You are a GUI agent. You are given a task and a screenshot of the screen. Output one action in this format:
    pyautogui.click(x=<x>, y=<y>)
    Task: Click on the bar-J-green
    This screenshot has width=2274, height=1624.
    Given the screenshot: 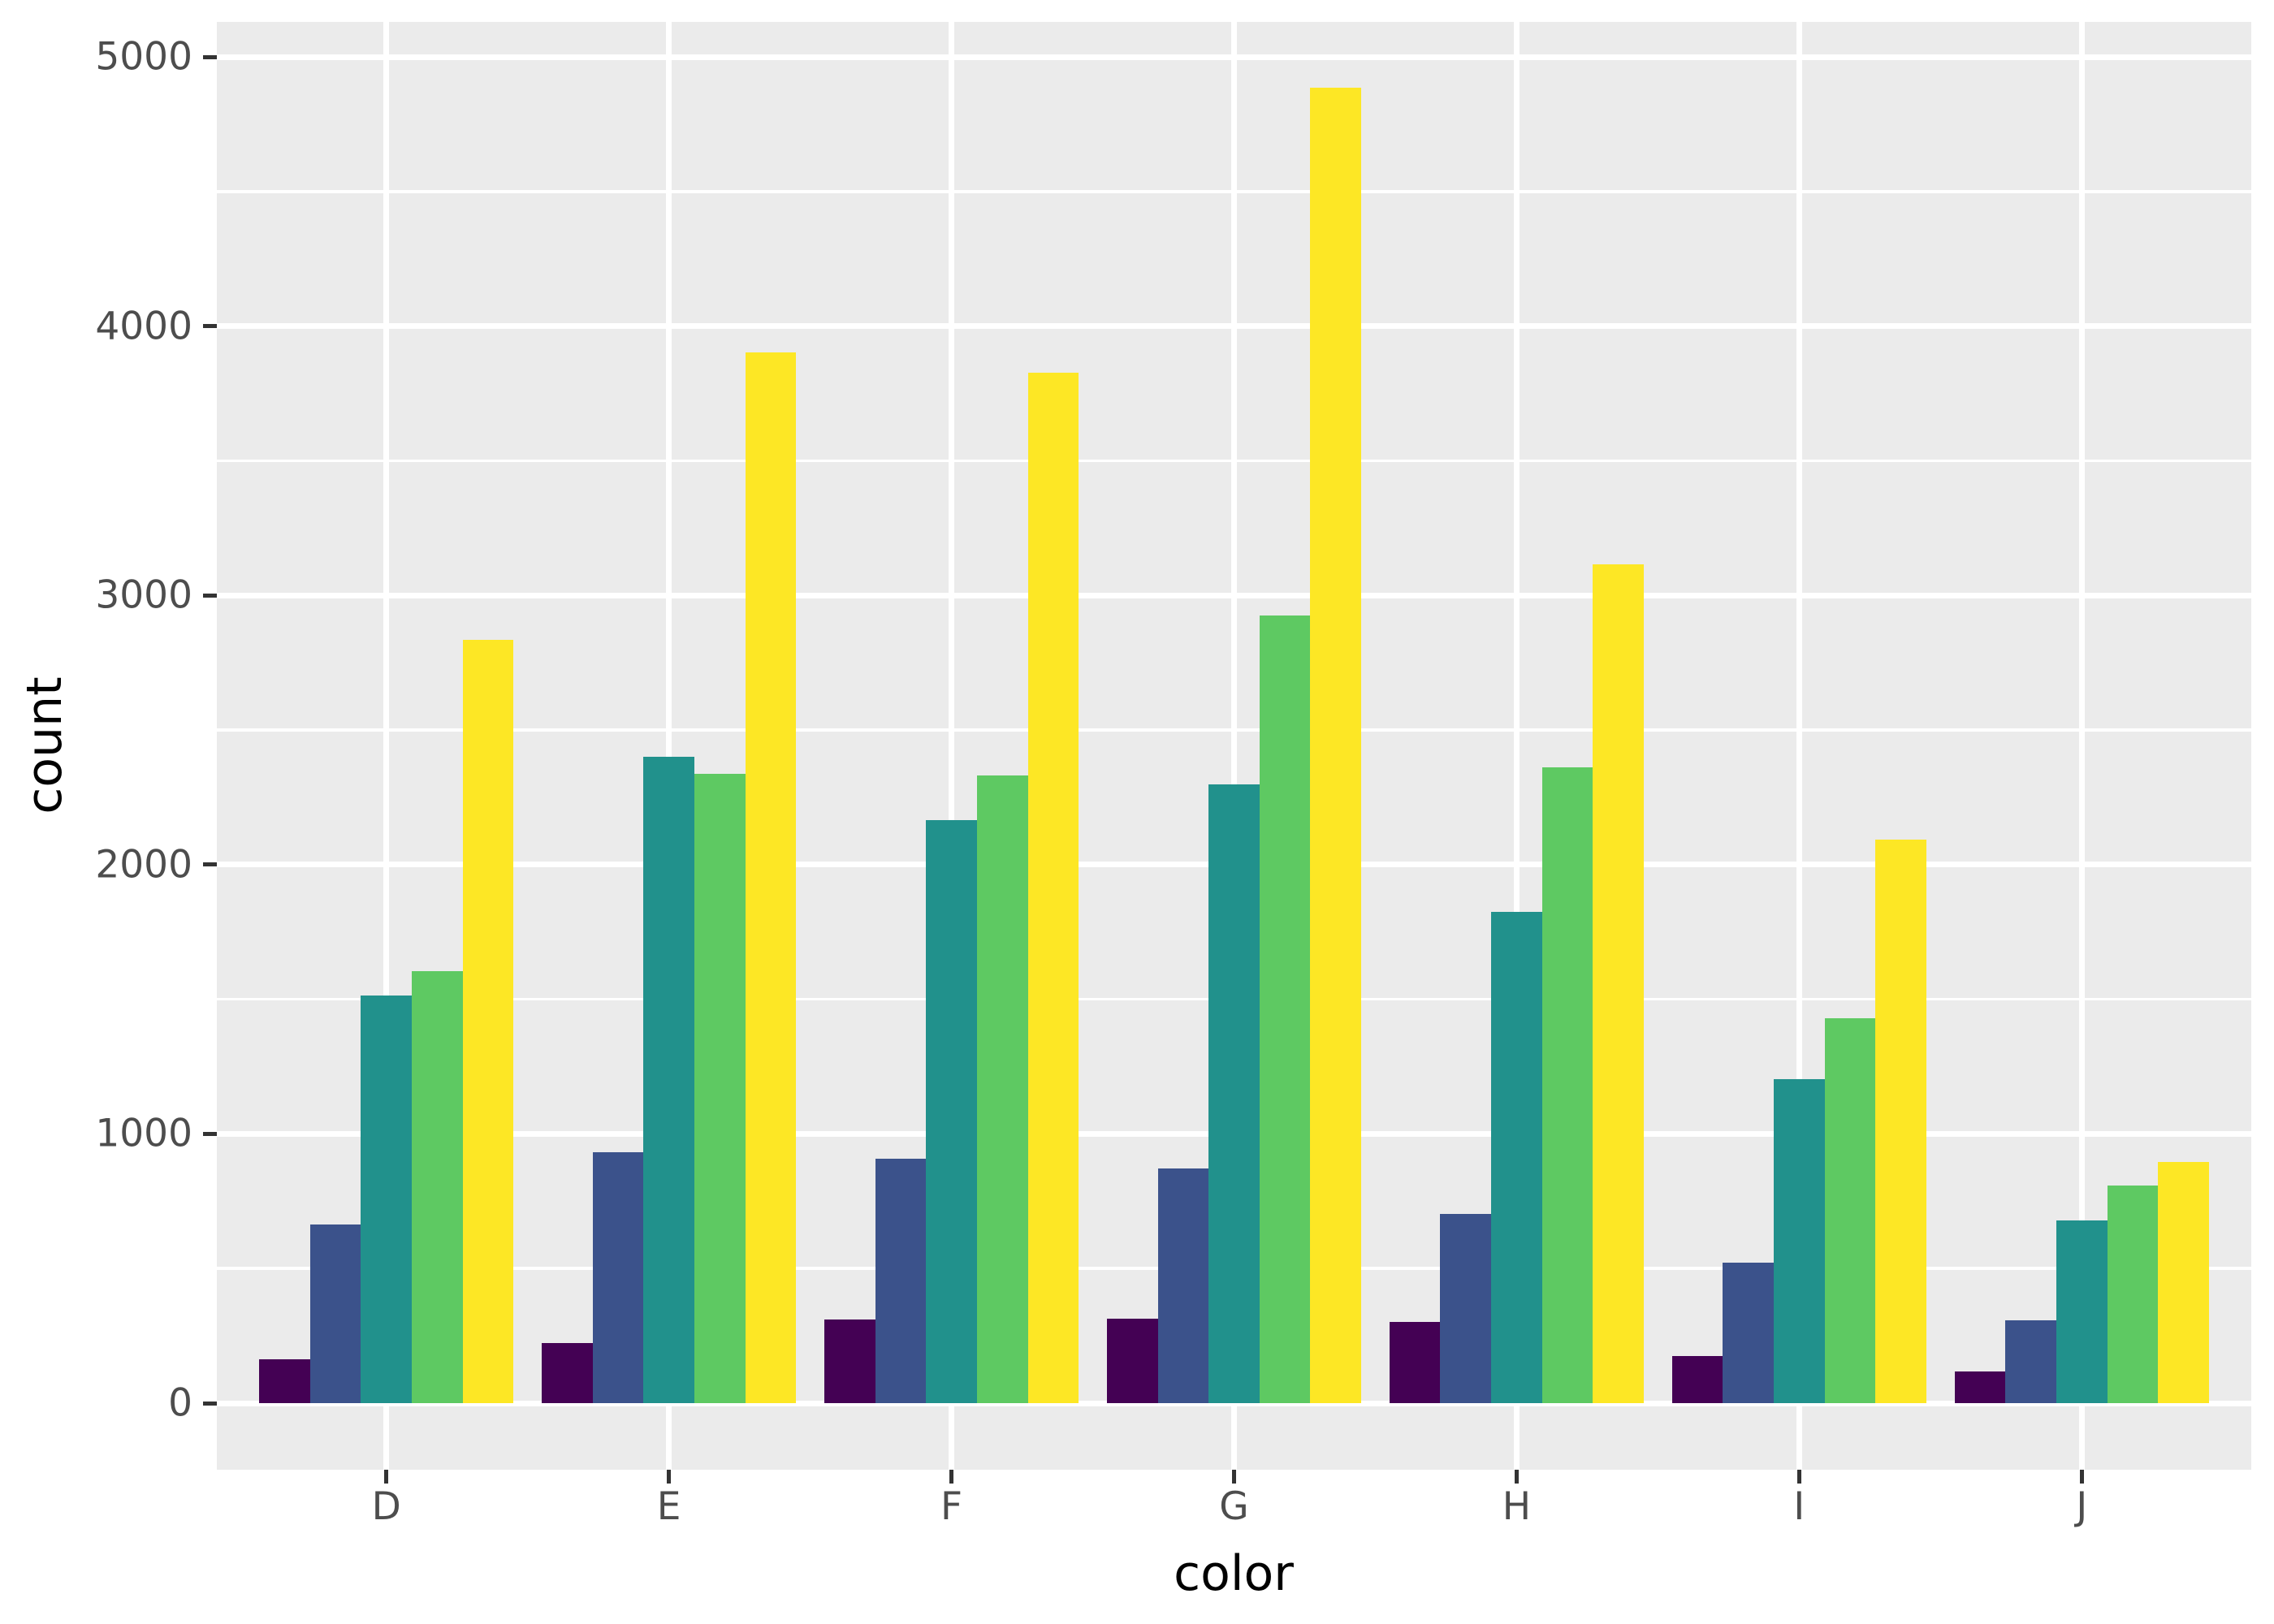 What is the action you would take?
    pyautogui.click(x=2133, y=1294)
    